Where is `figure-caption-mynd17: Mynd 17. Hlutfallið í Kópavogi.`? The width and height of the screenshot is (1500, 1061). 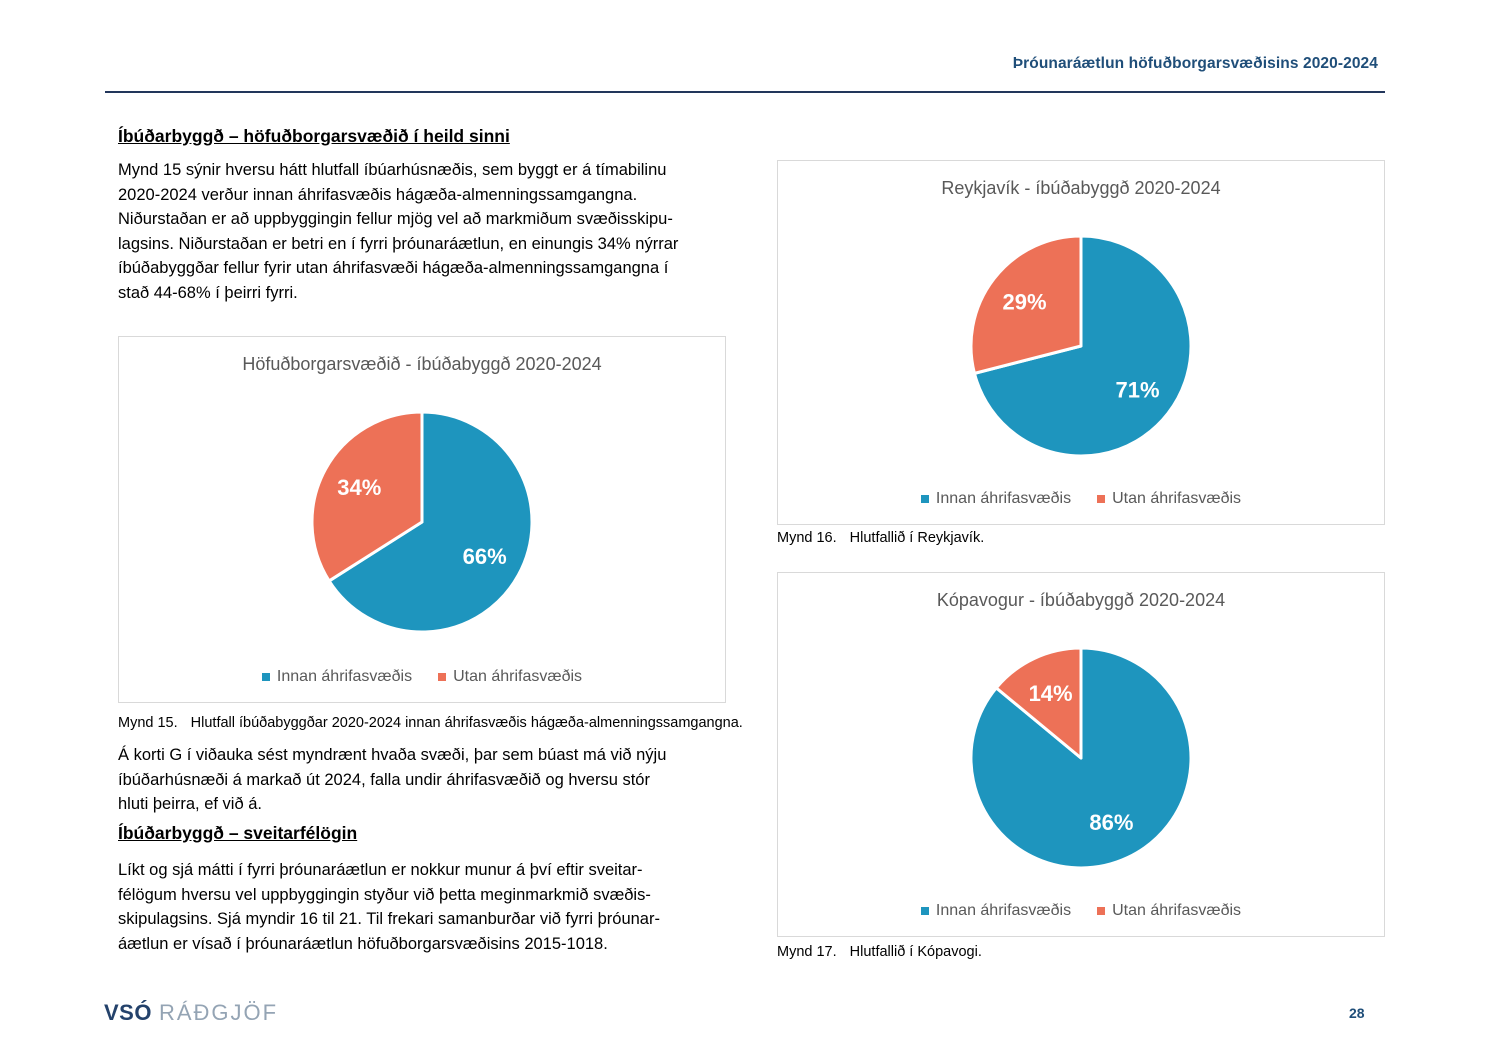
figure-caption-mynd17: Mynd 17. Hlutfallið í Kópavogi. is located at coordinates (879, 952).